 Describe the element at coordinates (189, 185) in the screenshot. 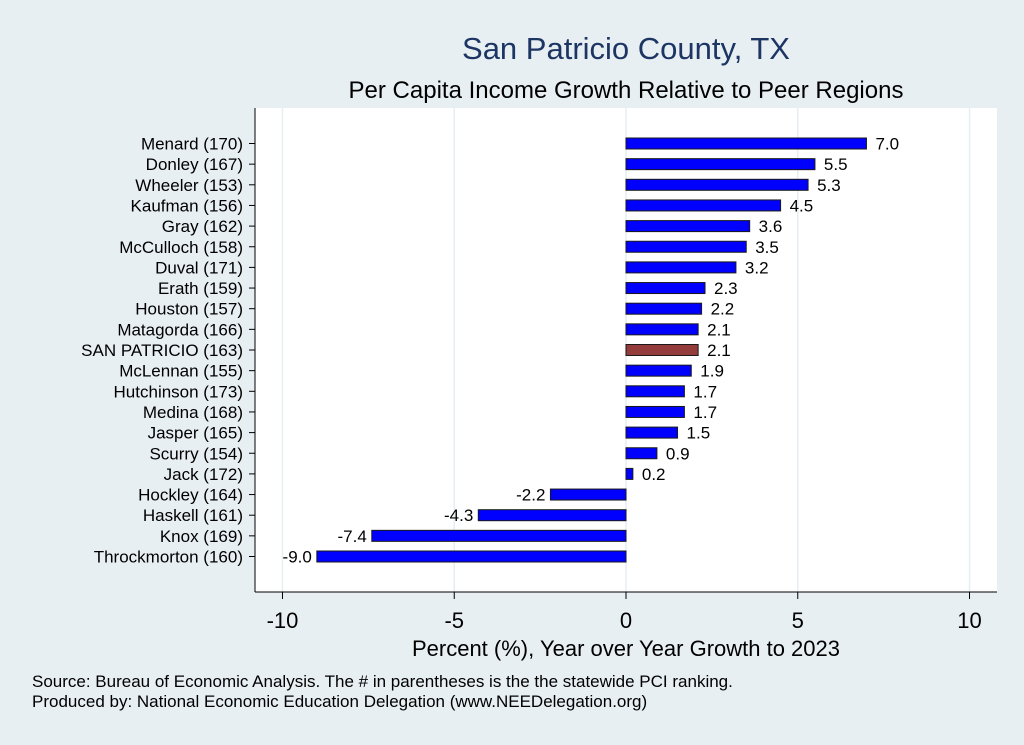

I see `category-label: Wheeler (153)` at that location.